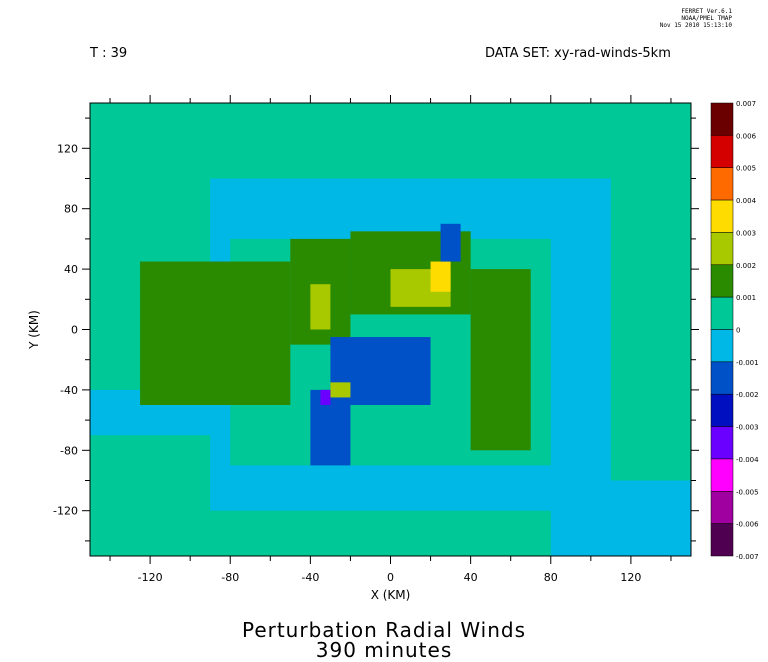  I want to click on stamp-line: FERRET Ver.6.1, so click(706, 11).